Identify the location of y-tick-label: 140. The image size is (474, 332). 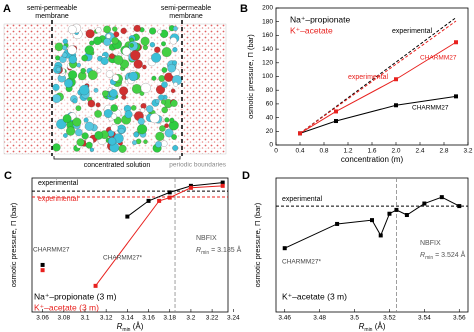
(267, 49).